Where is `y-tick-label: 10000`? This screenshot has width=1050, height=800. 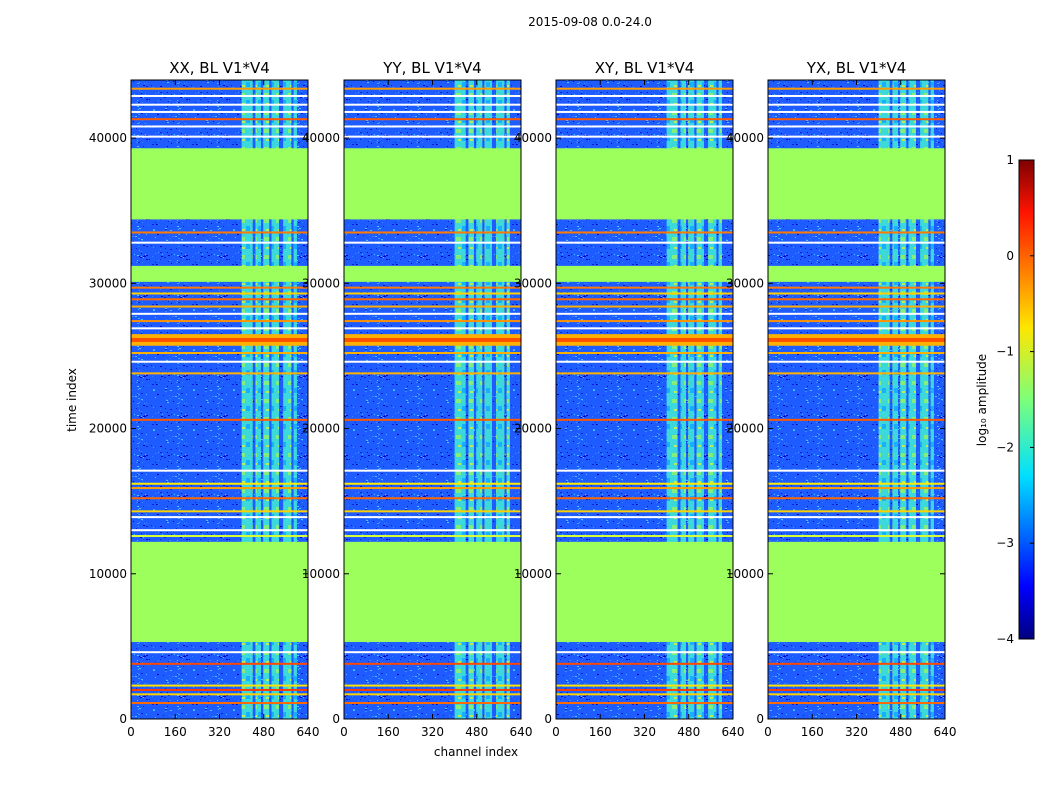
y-tick-label: 10000 is located at coordinates (321, 574).